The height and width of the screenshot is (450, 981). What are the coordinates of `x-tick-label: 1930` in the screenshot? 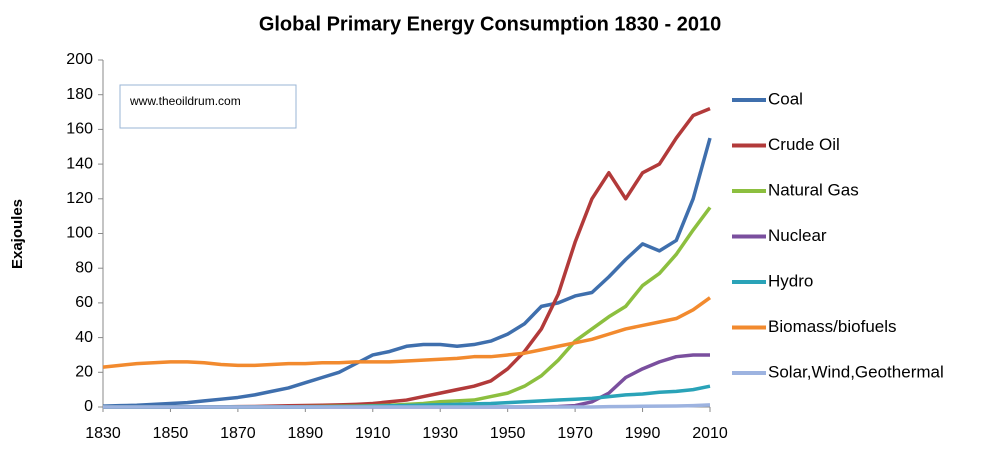 It's located at (440, 433).